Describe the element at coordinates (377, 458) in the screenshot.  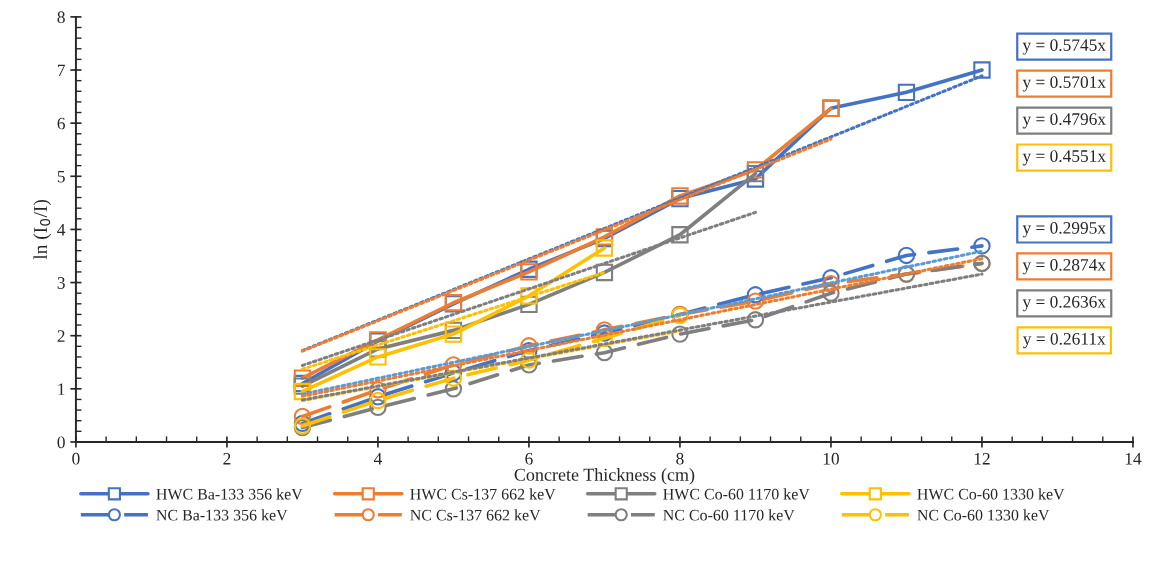
I see `x-tick-label: 4` at that location.